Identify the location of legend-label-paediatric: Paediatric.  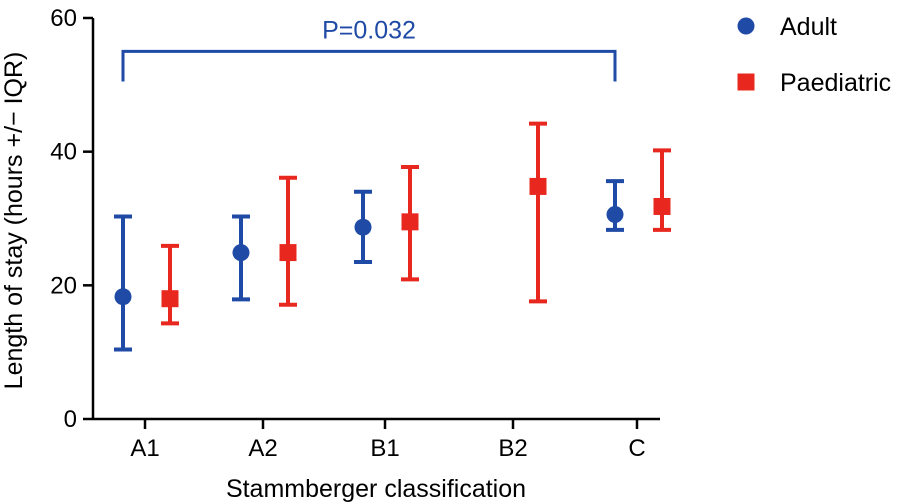
(835, 83).